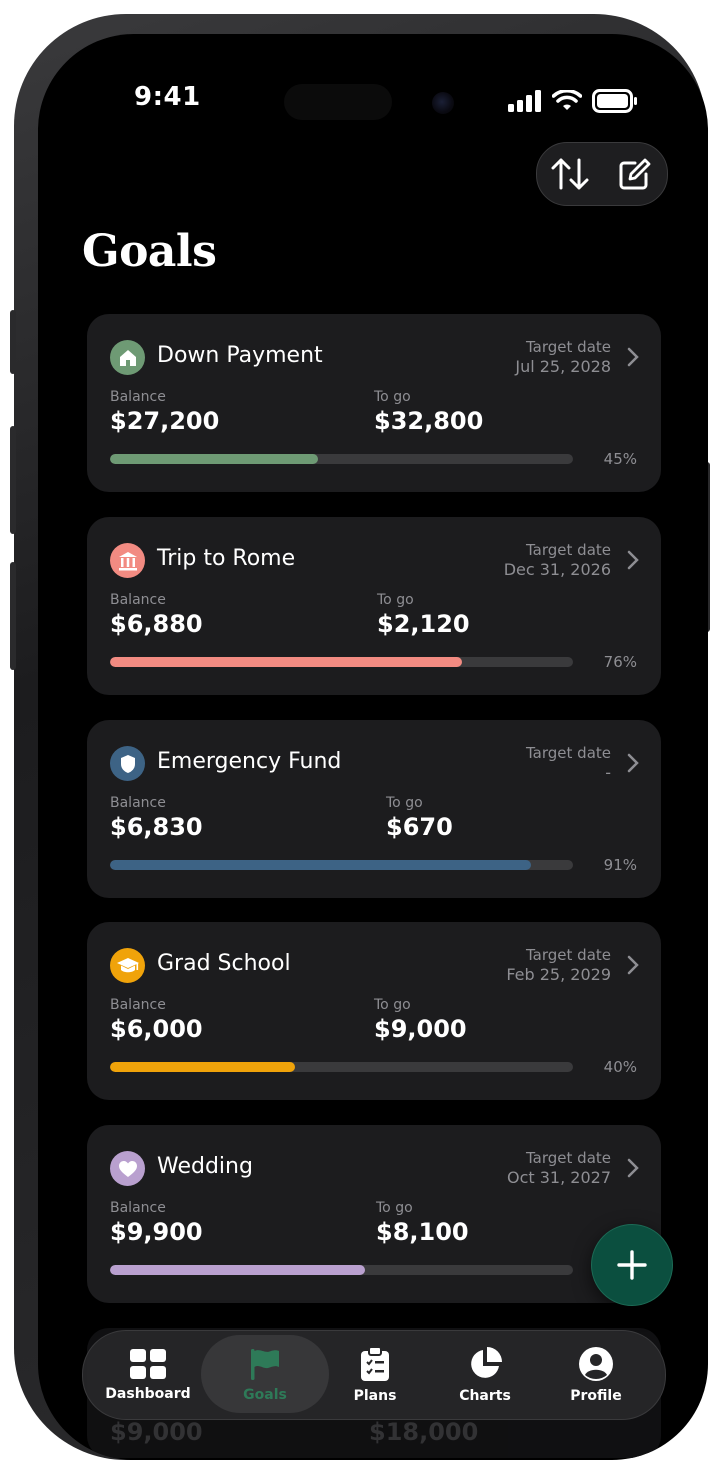  What do you see at coordinates (13, 480) in the screenshot?
I see `volume-up-button` at bounding box center [13, 480].